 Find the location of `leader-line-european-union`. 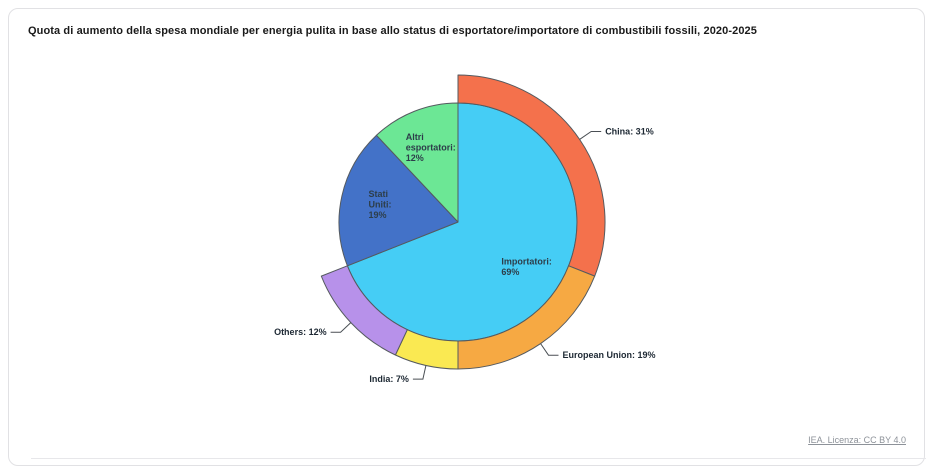

leader-line-european-union is located at coordinates (549, 349).